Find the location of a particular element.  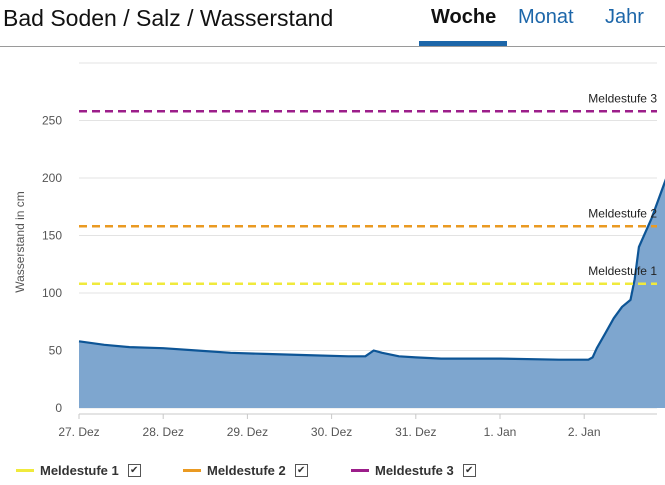

y-tick-label-250: 250 is located at coordinates (52, 121).